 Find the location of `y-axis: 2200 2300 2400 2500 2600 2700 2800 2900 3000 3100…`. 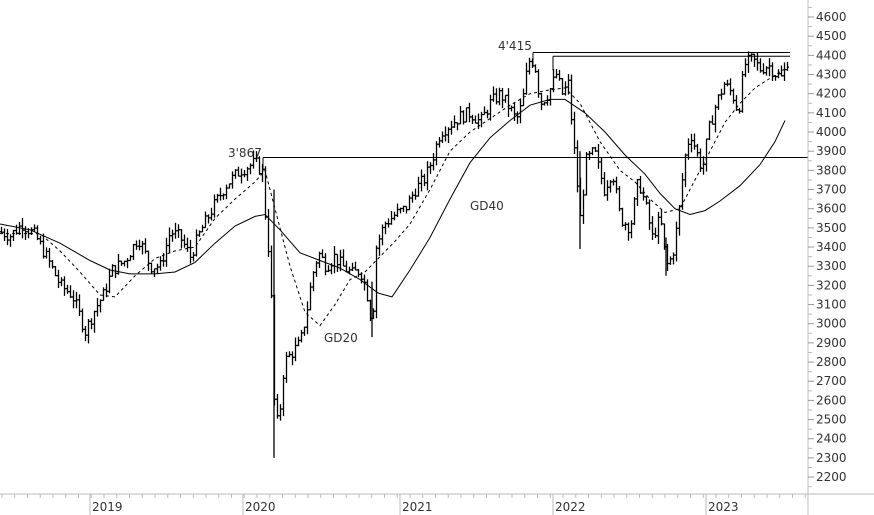

y-axis: 2200 2300 2400 2500 2600 2700 2800 2900 3000 3100… is located at coordinates (827, 257).